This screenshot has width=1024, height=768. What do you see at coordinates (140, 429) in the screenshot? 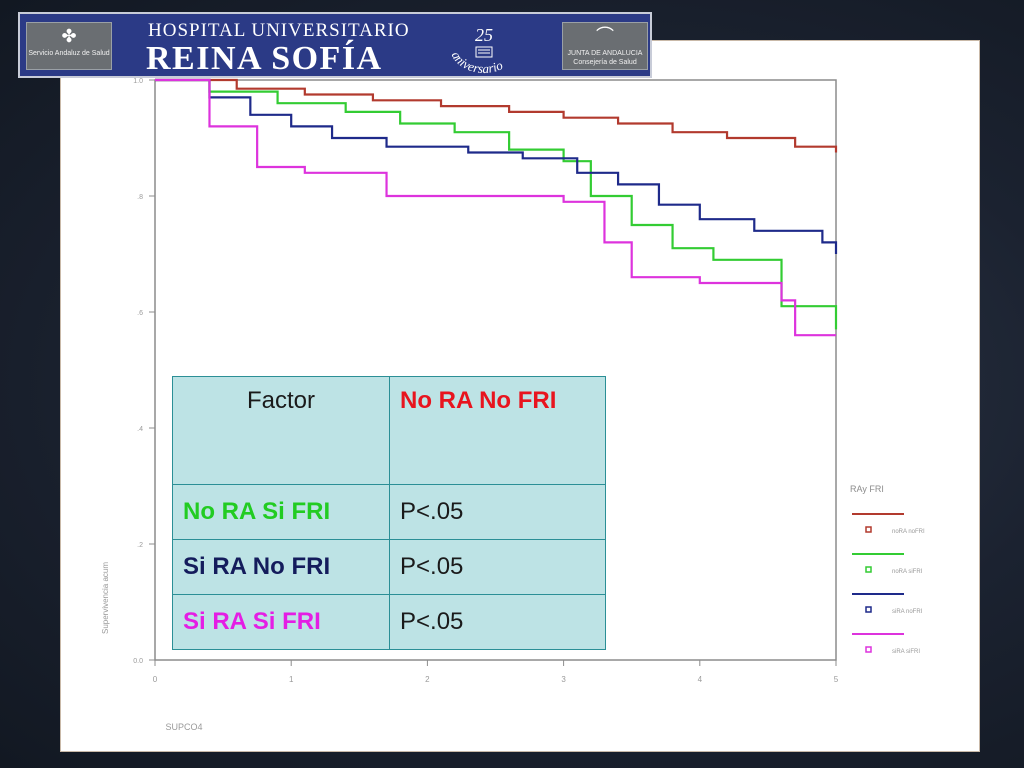
I see `y-tick-label: .4` at bounding box center [140, 429].